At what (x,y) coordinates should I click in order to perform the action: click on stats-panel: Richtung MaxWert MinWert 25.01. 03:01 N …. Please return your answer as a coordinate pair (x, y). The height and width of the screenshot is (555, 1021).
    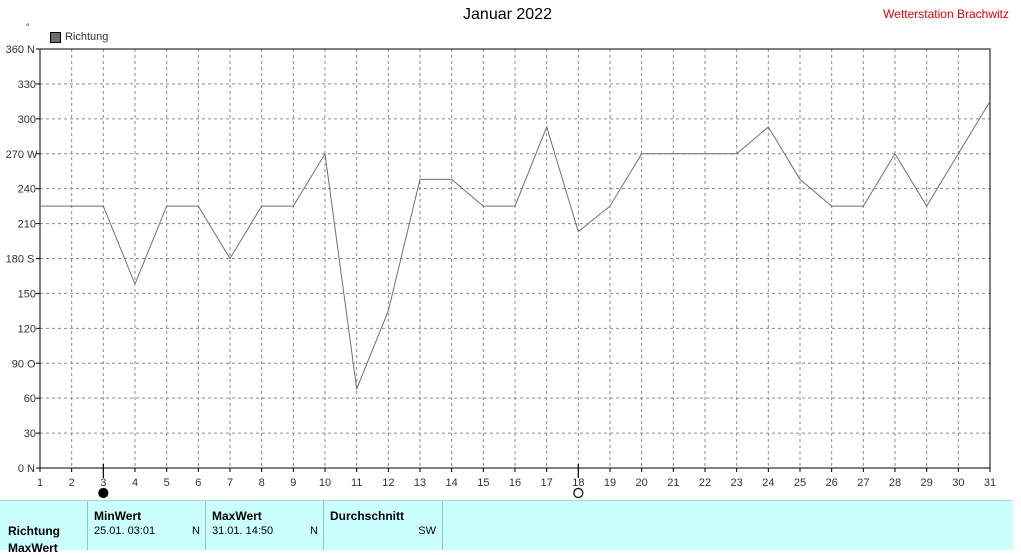
    Looking at the image, I should click on (506, 527).